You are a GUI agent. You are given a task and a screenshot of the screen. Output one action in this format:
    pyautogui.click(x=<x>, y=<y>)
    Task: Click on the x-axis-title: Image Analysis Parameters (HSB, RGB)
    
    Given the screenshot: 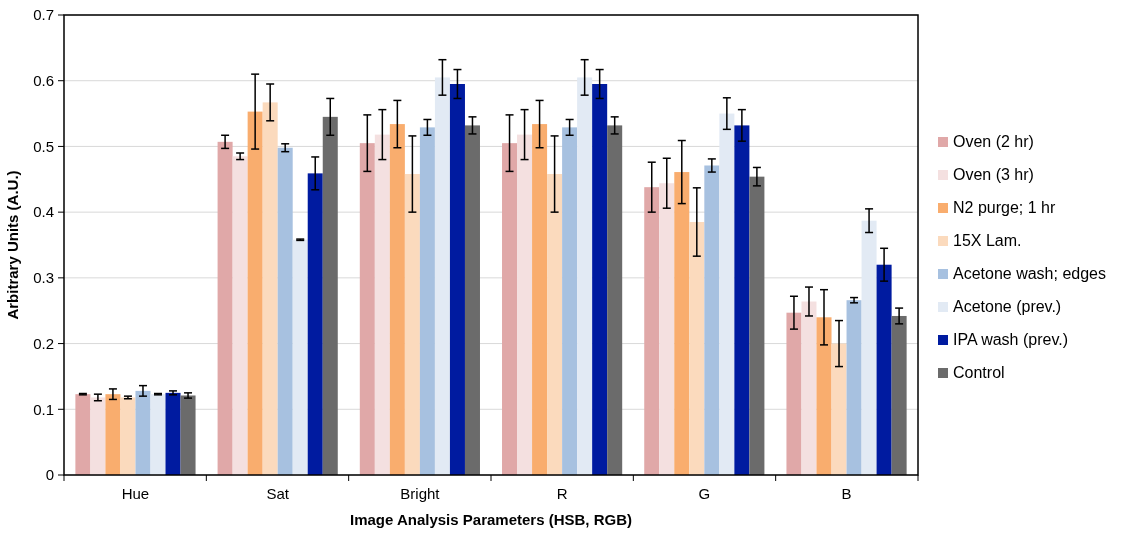 What is the action you would take?
    pyautogui.click(x=491, y=519)
    